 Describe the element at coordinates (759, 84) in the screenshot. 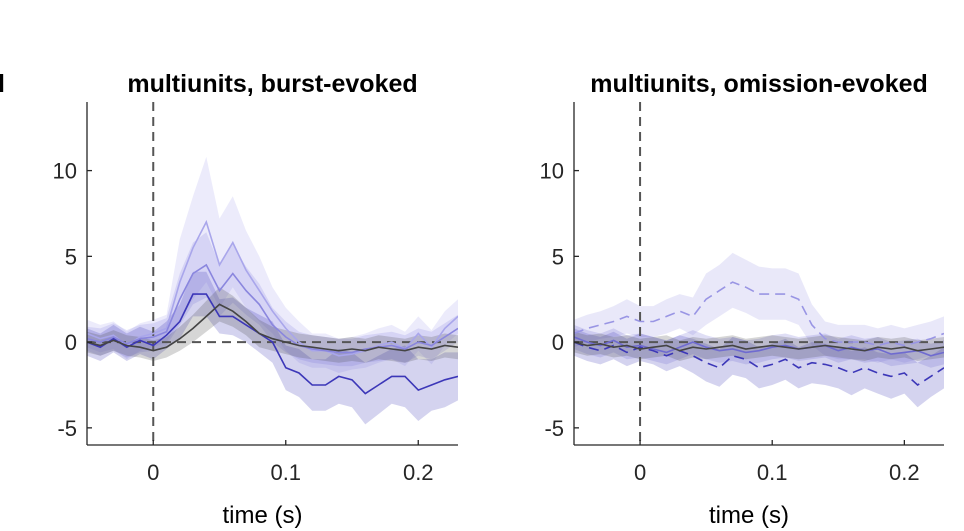

I see `chart-title: multiunits, omission-evoked` at that location.